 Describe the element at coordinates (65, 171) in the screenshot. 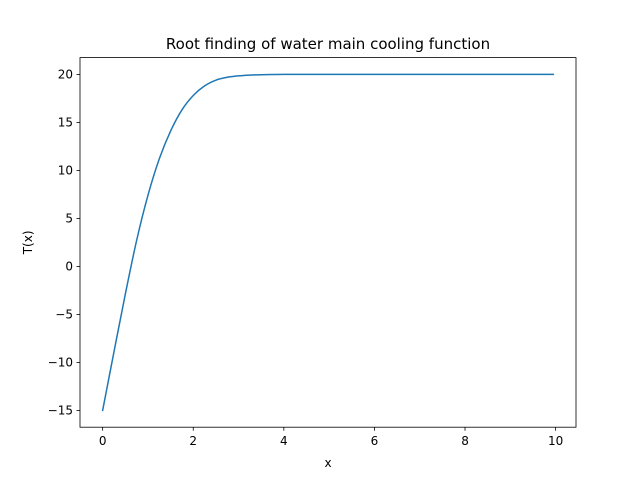

I see `y-tick-label: 10` at that location.